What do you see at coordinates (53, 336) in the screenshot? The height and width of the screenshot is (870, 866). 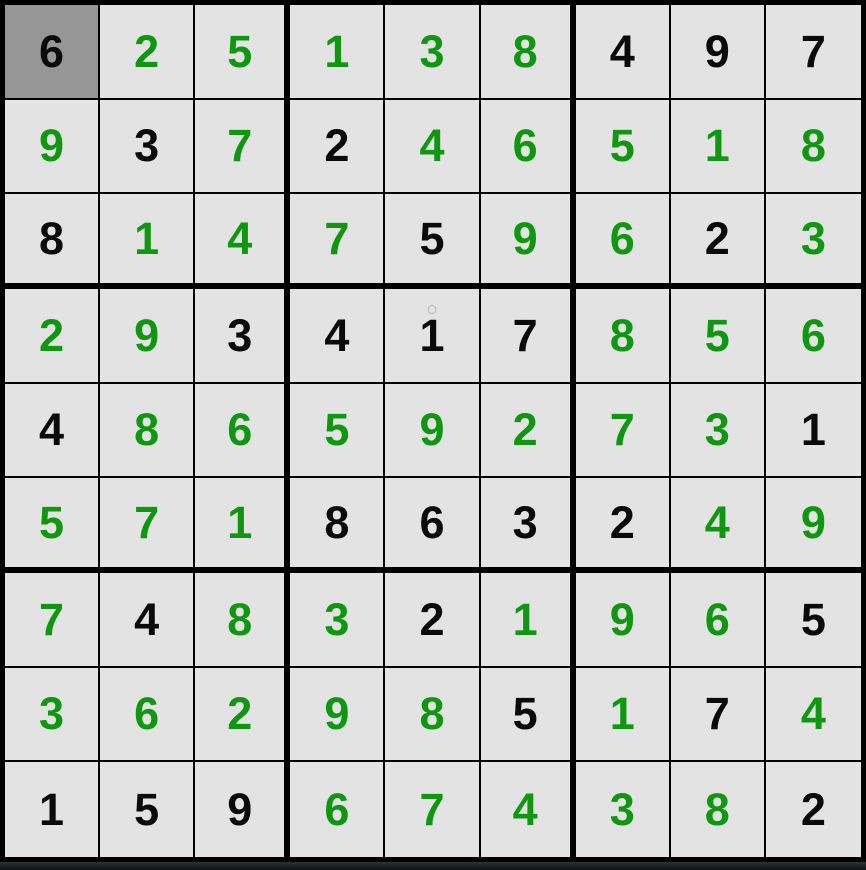 I see `cell-r4c1: 2` at bounding box center [53, 336].